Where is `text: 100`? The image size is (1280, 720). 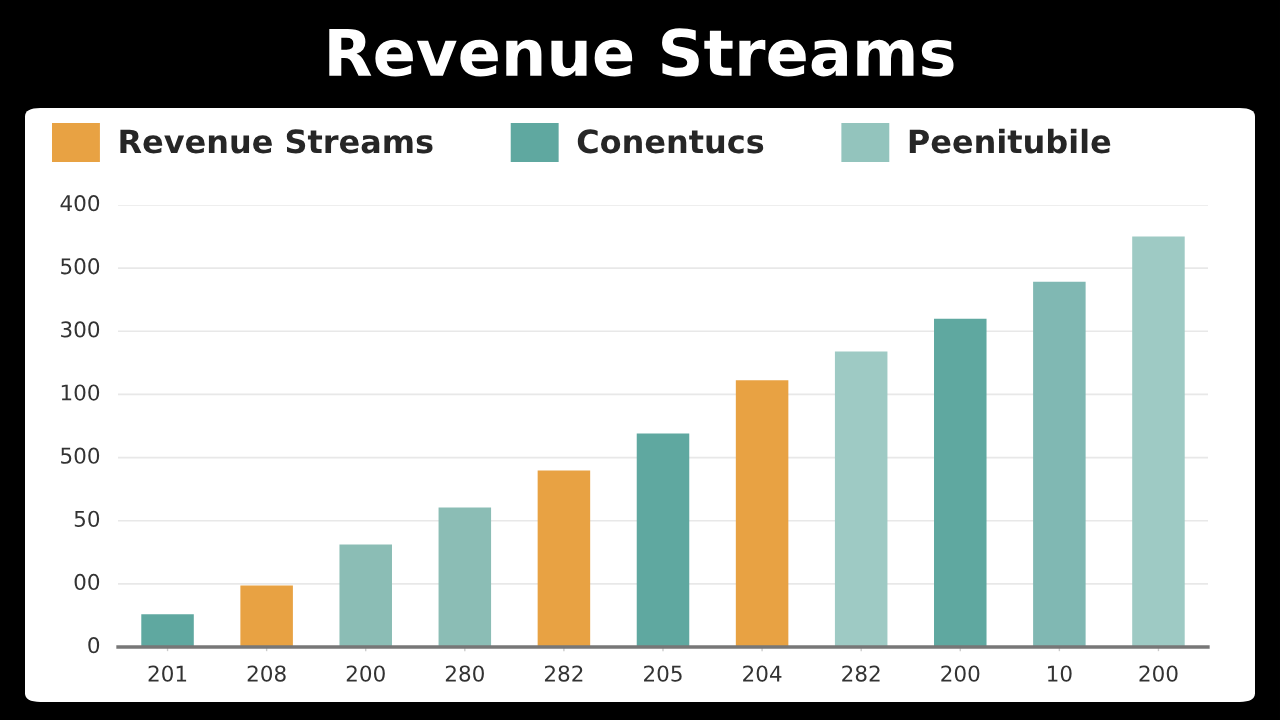 text: 100 is located at coordinates (80, 392).